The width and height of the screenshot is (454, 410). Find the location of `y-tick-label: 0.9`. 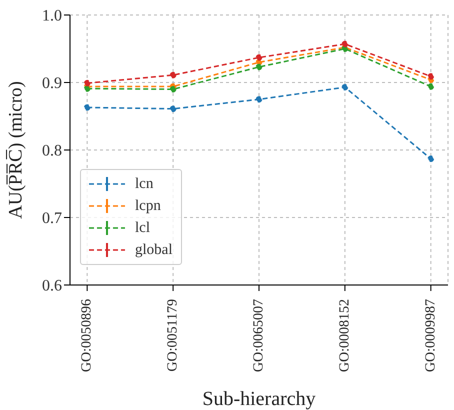

y-tick-label: 0.9 is located at coordinates (52, 83).